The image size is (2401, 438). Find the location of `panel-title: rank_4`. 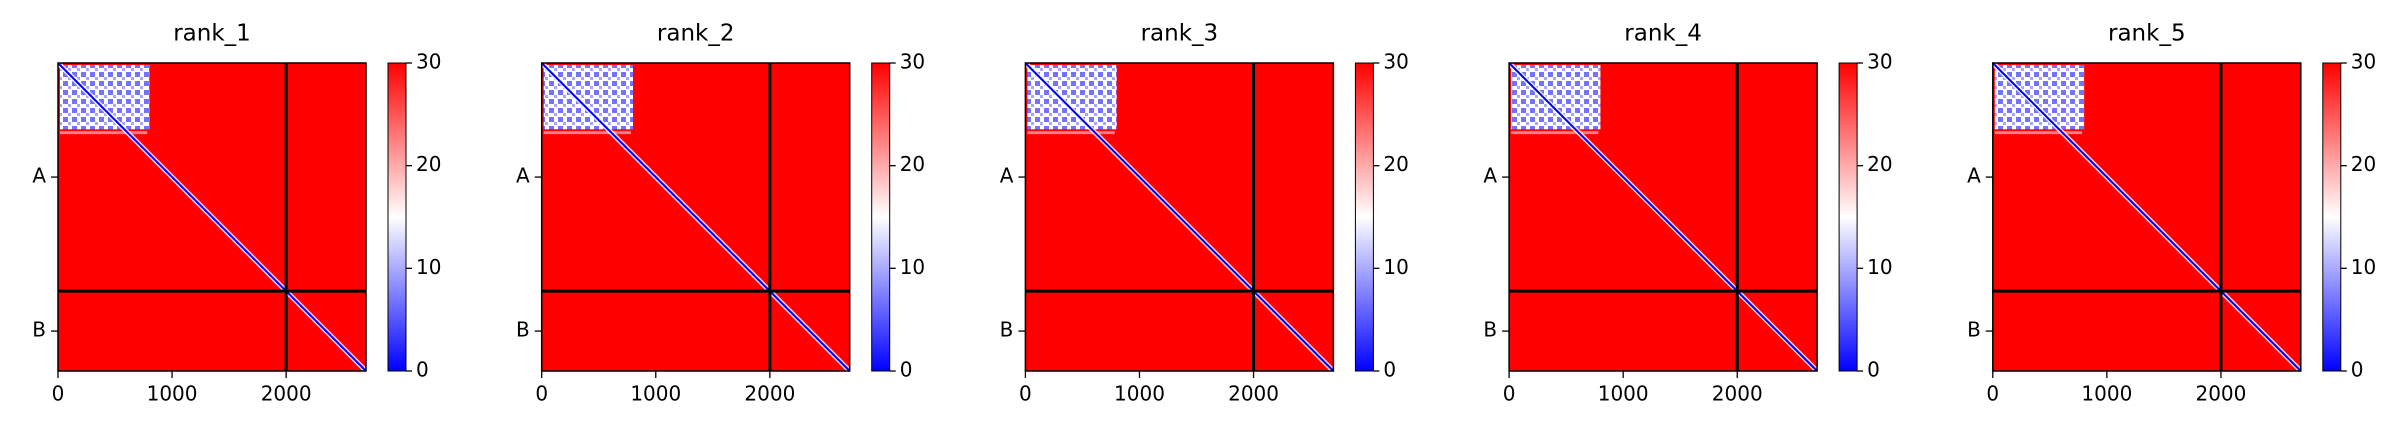

panel-title: rank_4 is located at coordinates (1663, 34).